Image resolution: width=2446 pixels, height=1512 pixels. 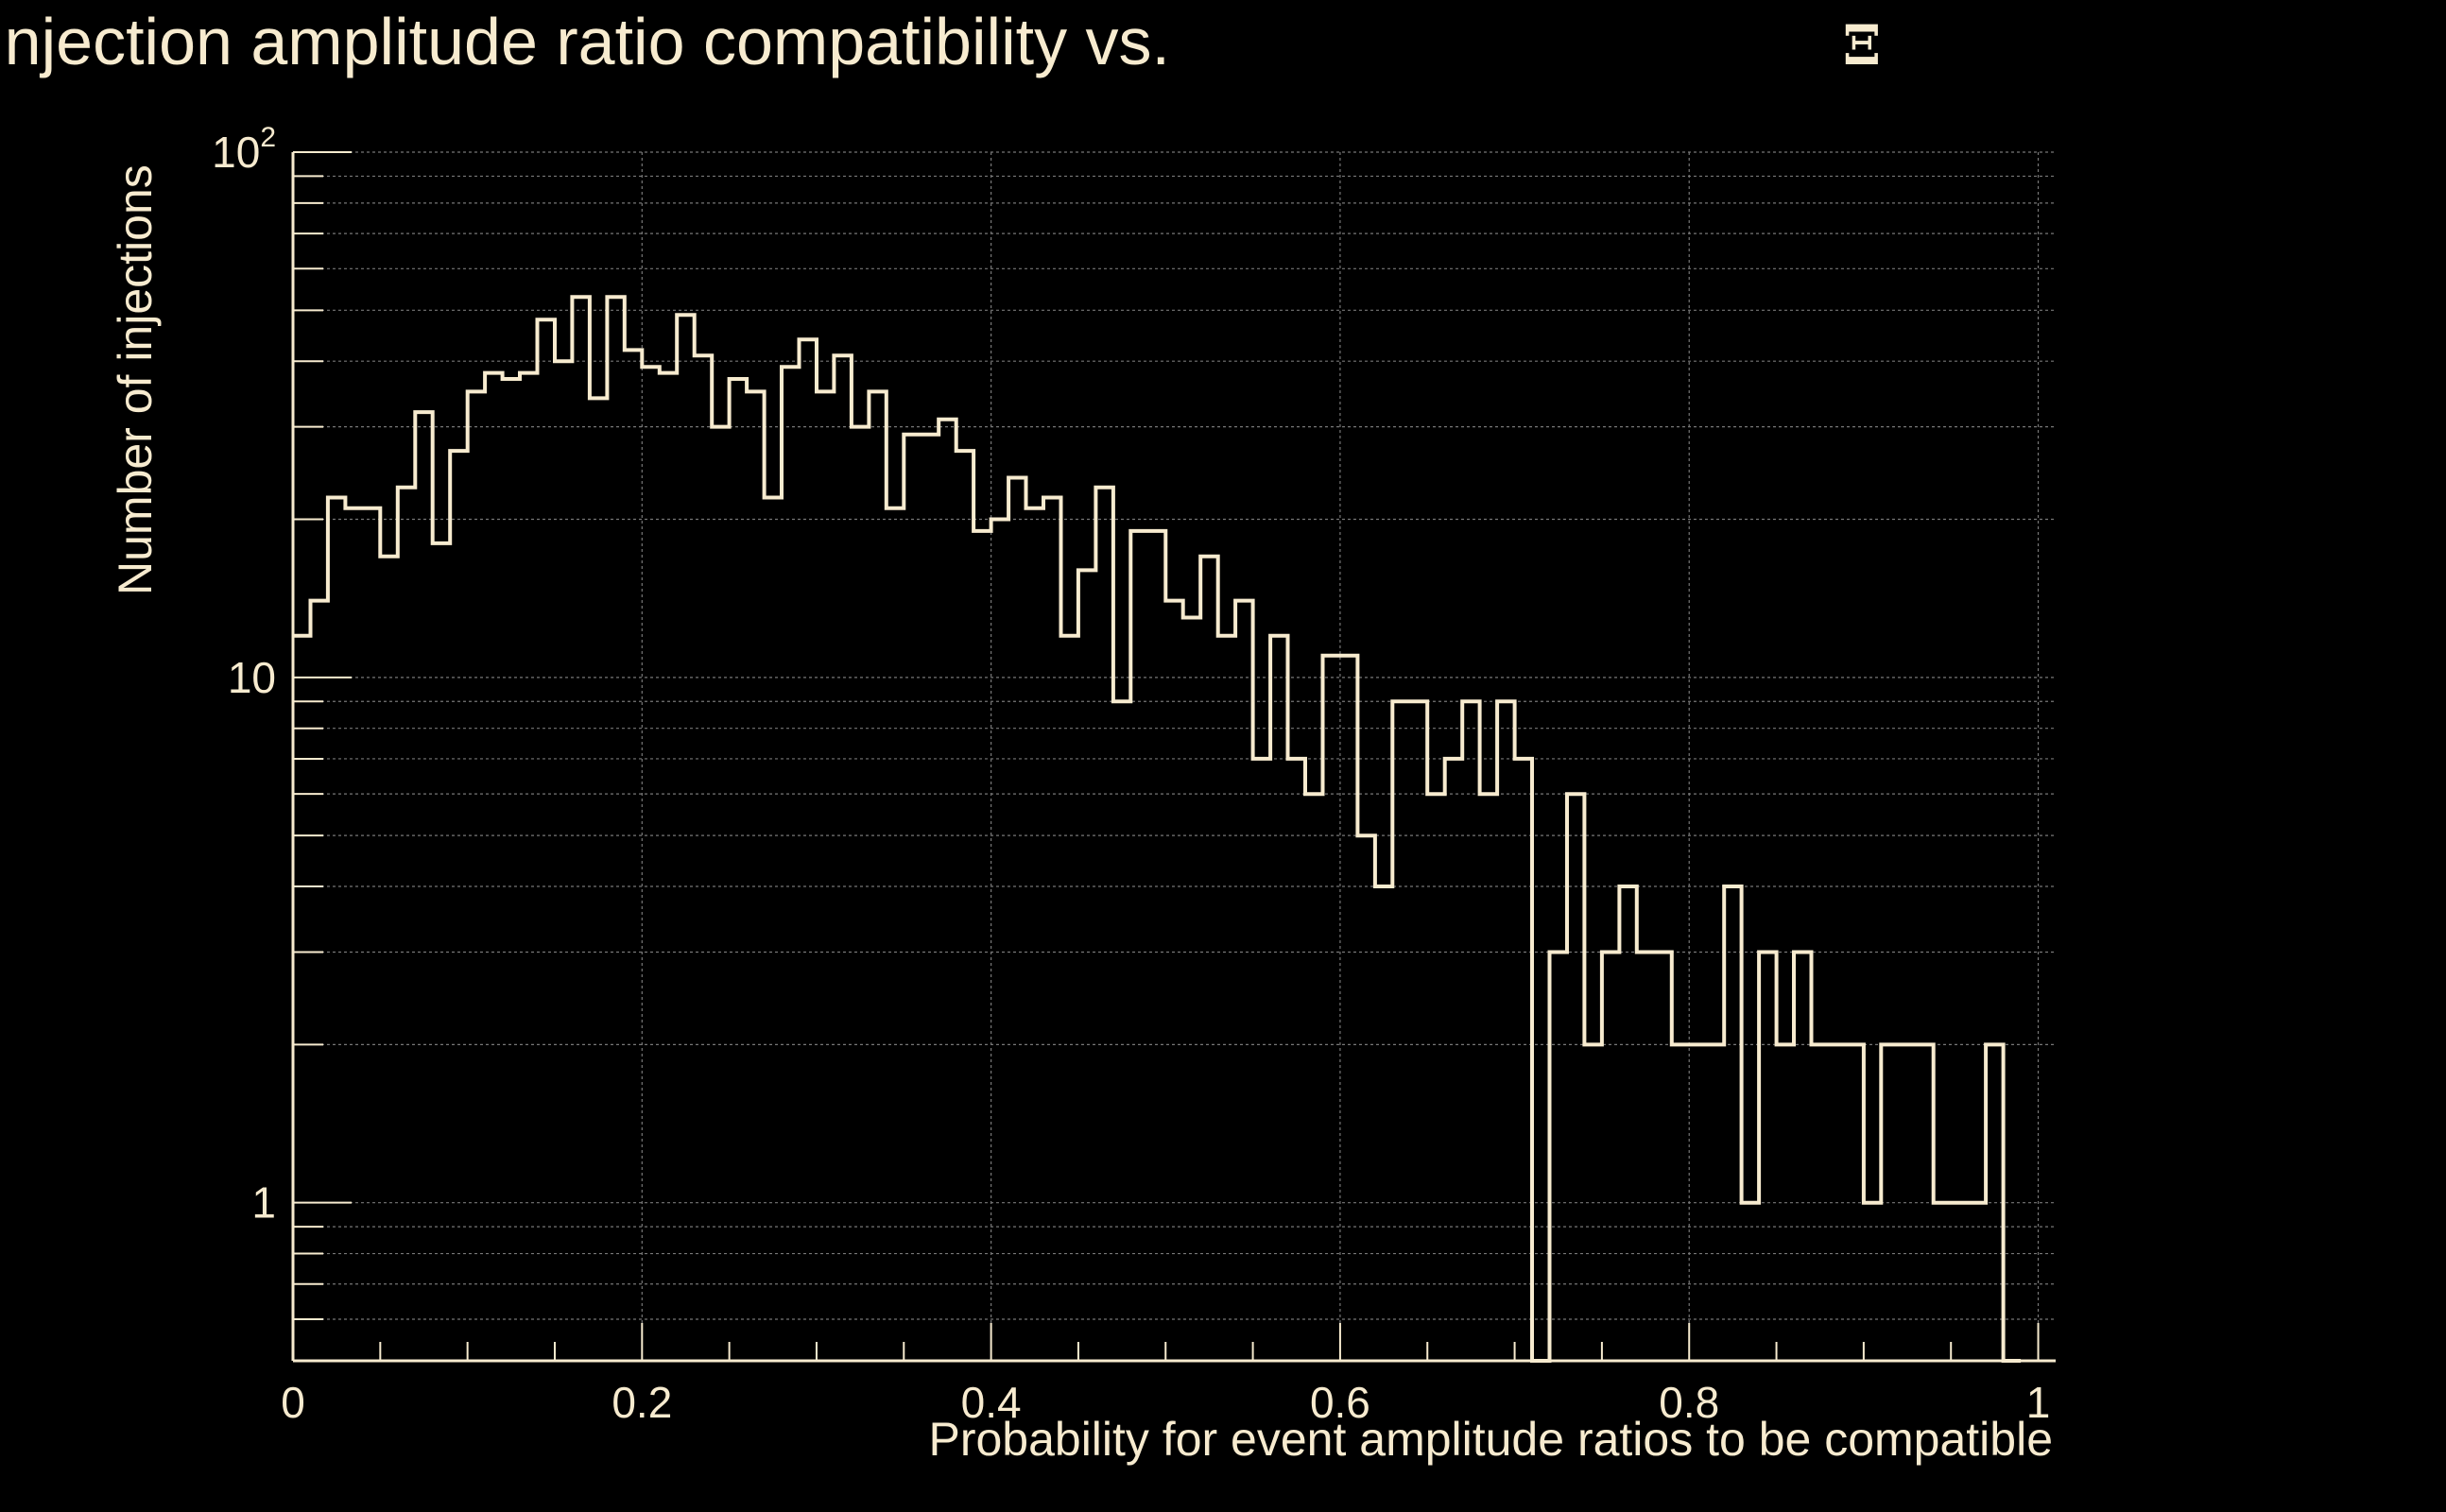 I want to click on y-tick-label: 10, so click(x=252, y=677).